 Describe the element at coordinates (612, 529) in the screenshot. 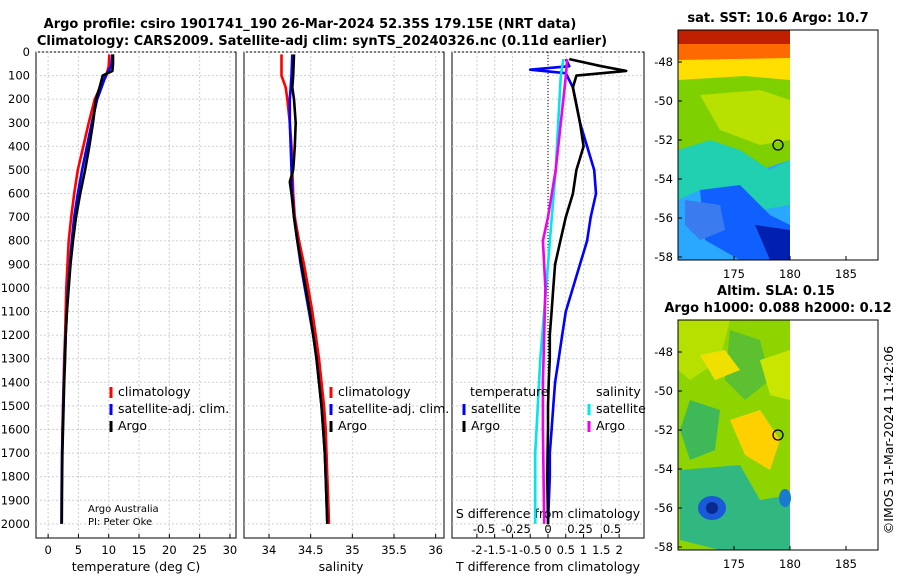

I see `s-tick-label: 0.5` at that location.